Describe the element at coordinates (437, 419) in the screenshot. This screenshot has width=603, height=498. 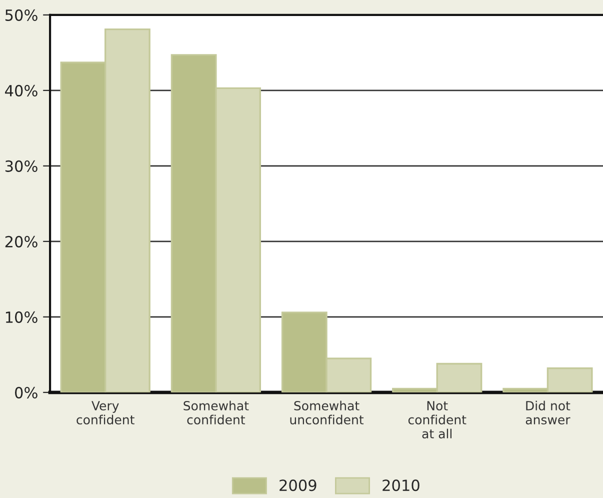
I see `x-tick-label: Not confident at all` at that location.